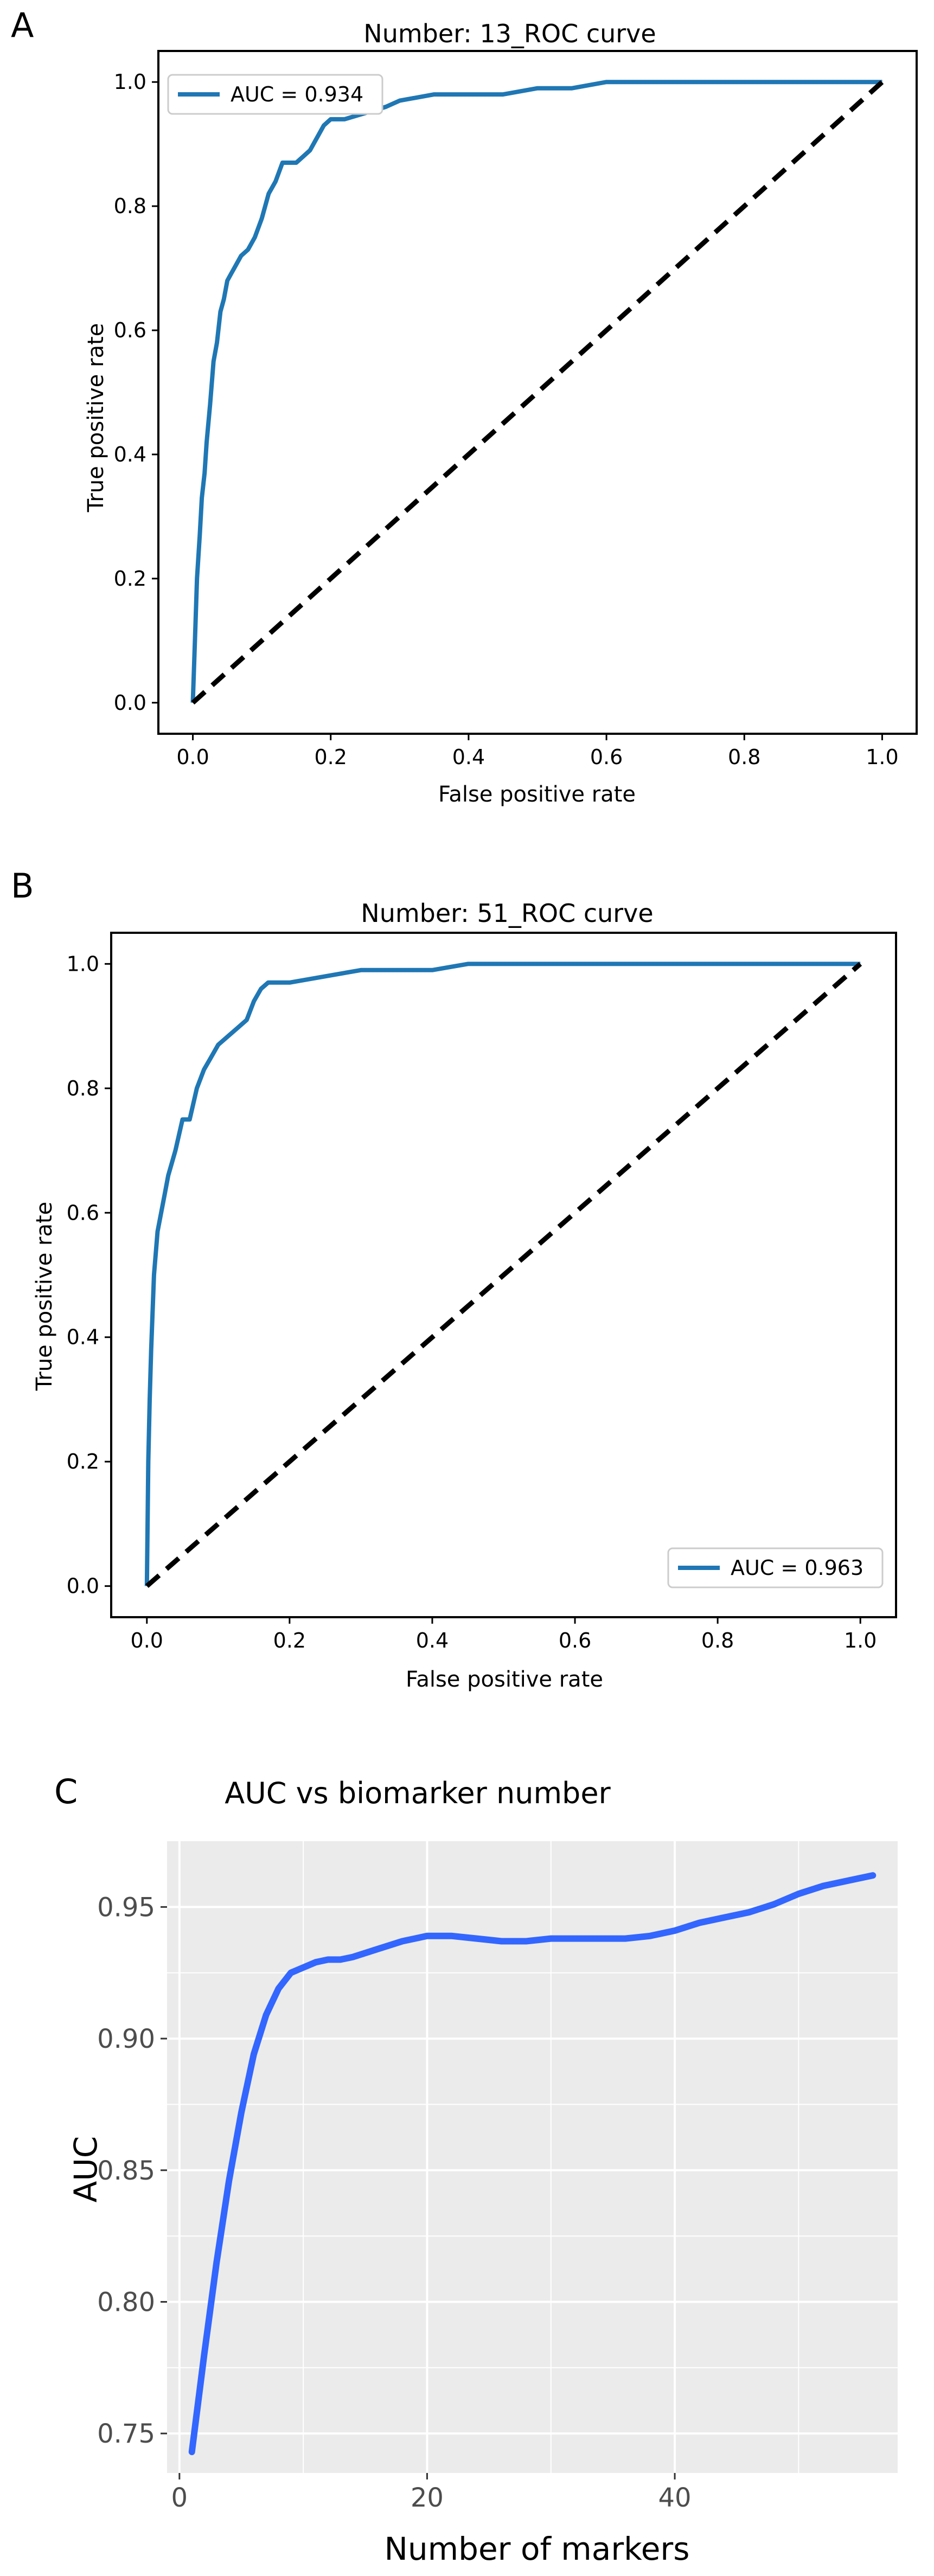 The width and height of the screenshot is (934, 2576). I want to click on panel-a-xlabel: False positive rate, so click(537, 794).